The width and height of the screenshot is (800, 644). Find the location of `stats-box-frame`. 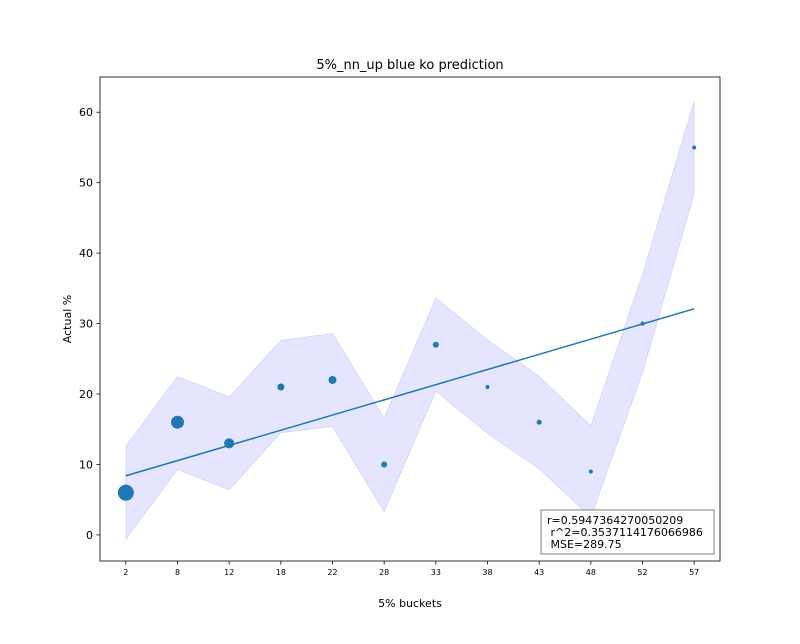

stats-box-frame is located at coordinates (627, 532).